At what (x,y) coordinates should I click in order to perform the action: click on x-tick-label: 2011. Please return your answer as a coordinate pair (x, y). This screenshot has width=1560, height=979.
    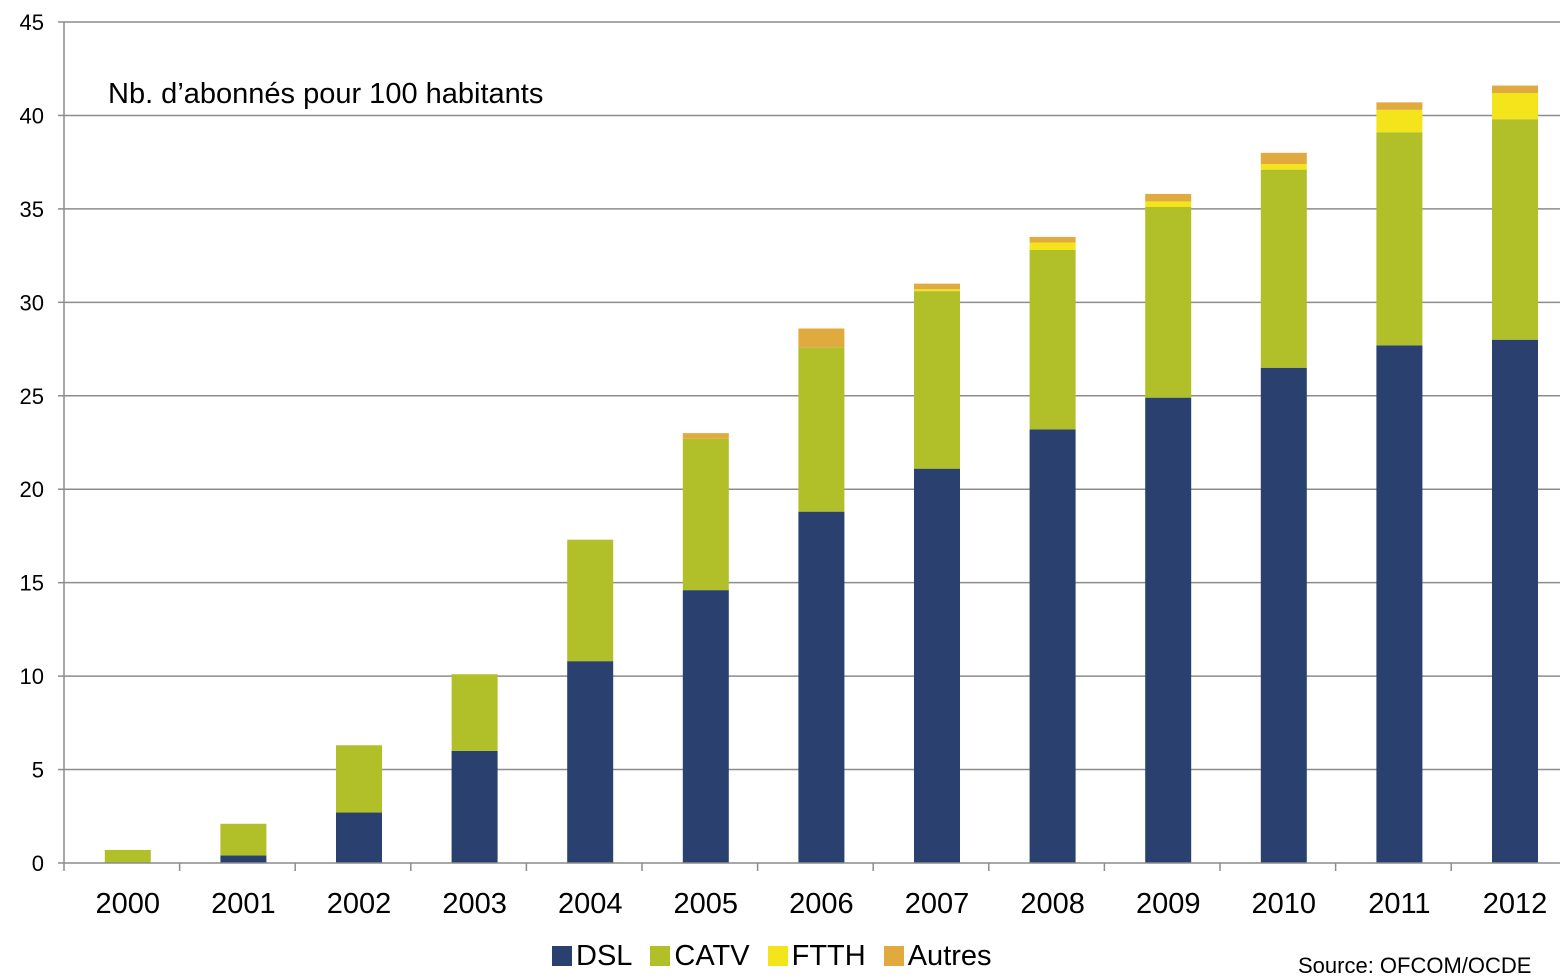
    Looking at the image, I should click on (1399, 904).